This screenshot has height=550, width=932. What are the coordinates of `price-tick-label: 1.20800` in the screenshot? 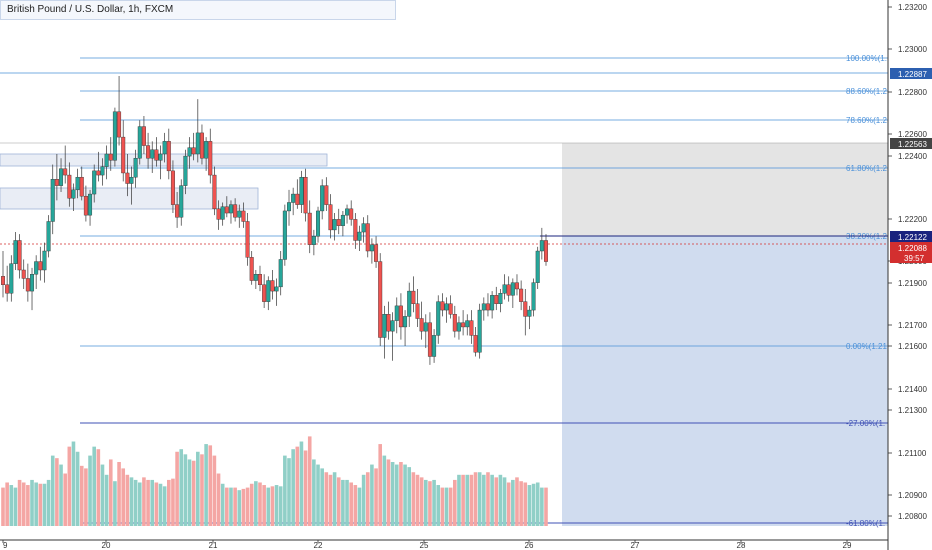 It's located at (912, 516).